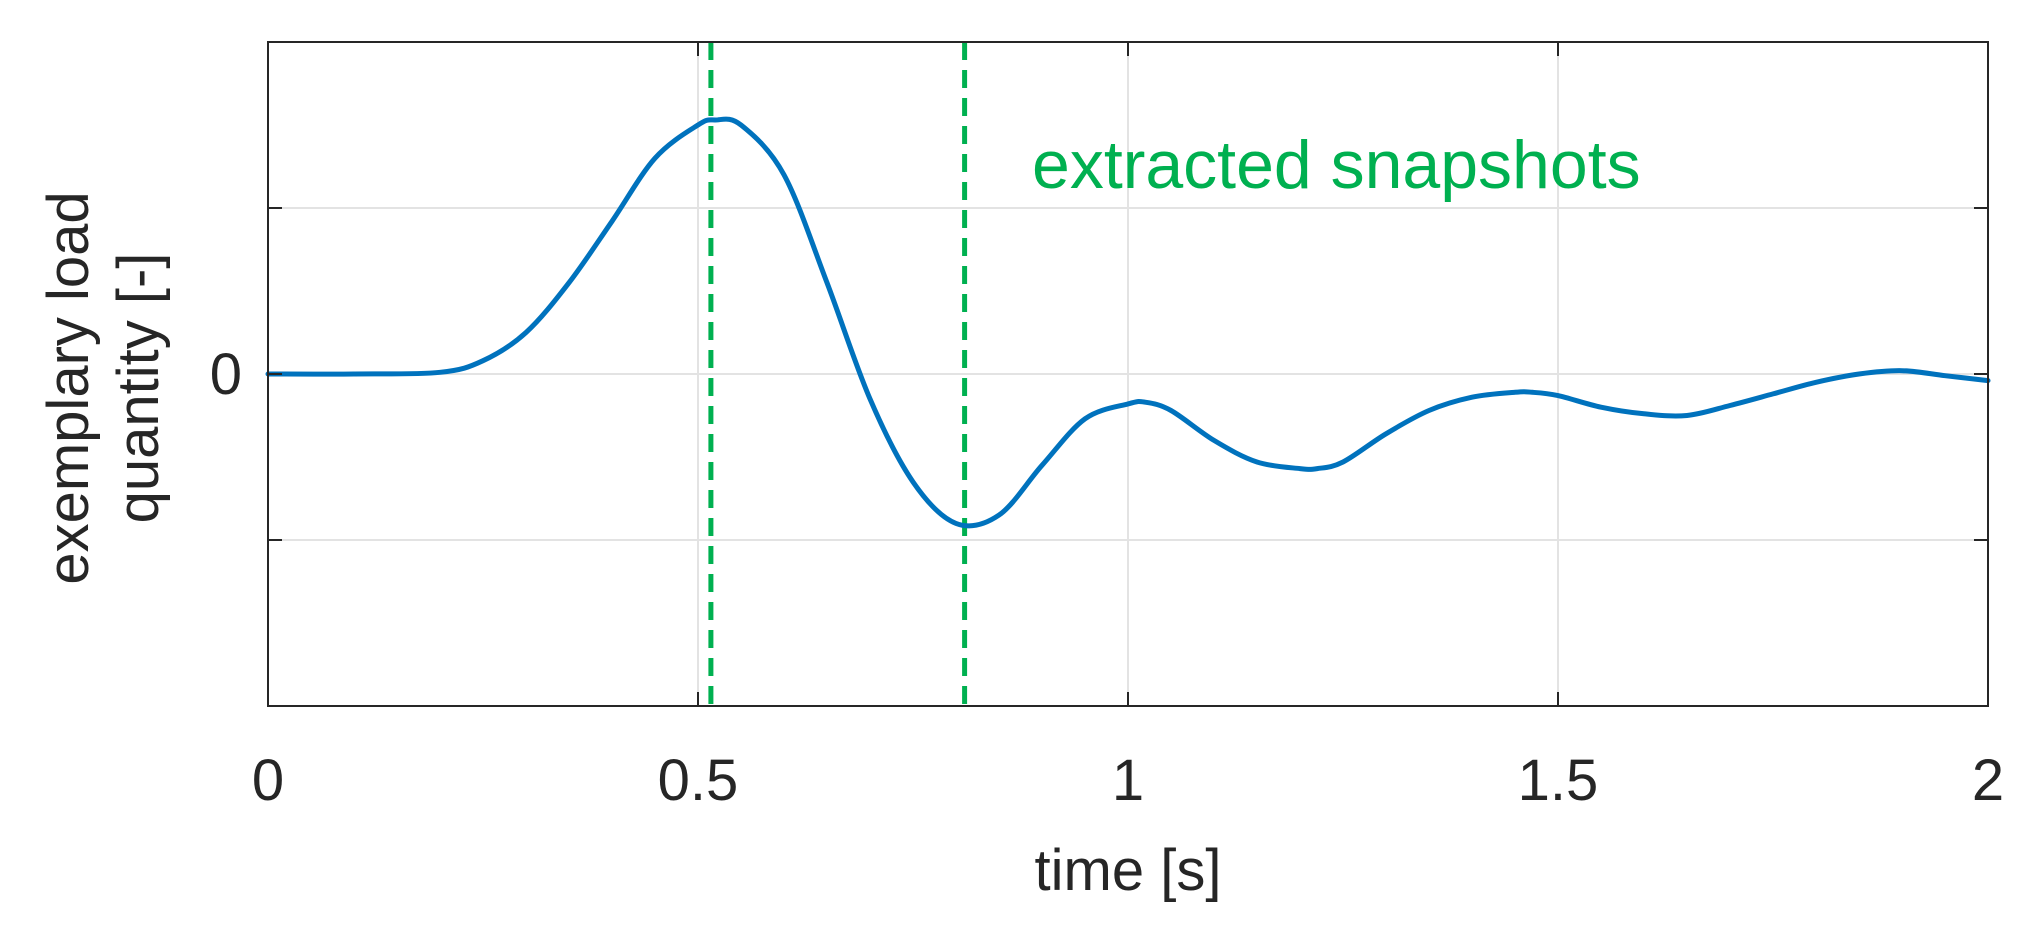 This screenshot has width=2037, height=936. What do you see at coordinates (138, 388) in the screenshot?
I see `y-axis-title-line2: quantity [-]` at bounding box center [138, 388].